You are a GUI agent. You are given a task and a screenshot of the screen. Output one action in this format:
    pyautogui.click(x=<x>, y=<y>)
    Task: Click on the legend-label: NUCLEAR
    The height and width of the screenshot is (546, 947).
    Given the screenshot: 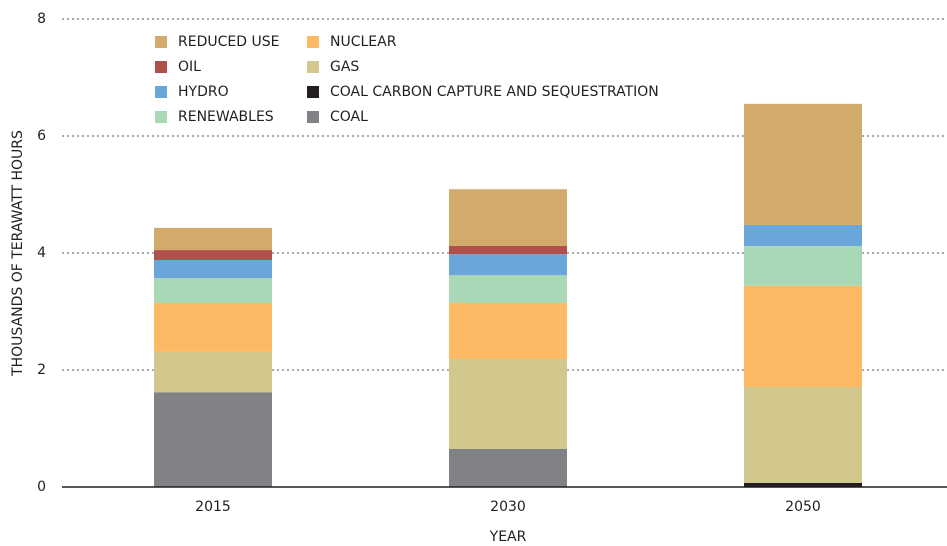 What is the action you would take?
    pyautogui.click(x=363, y=42)
    